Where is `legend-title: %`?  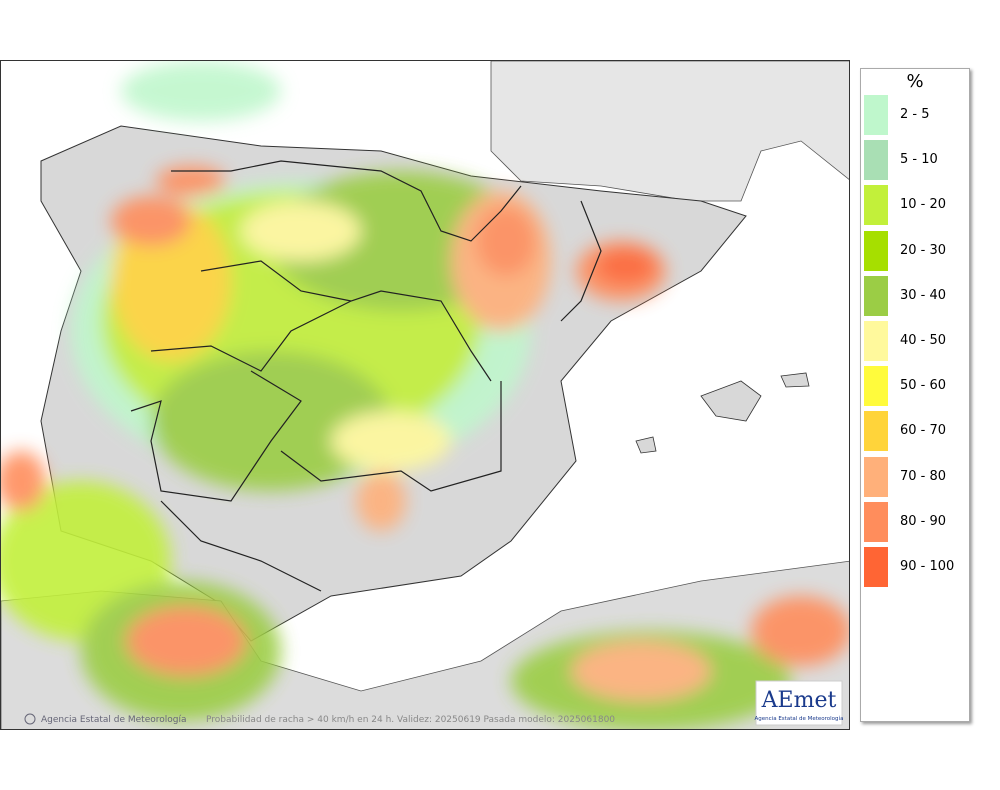
legend-title: % is located at coordinates (915, 81).